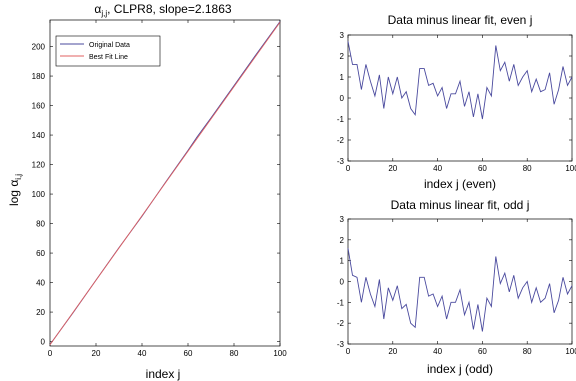 The height and width of the screenshot is (381, 576). I want to click on odd-residual-chart-y-tick-label: -2, so click(341, 323).